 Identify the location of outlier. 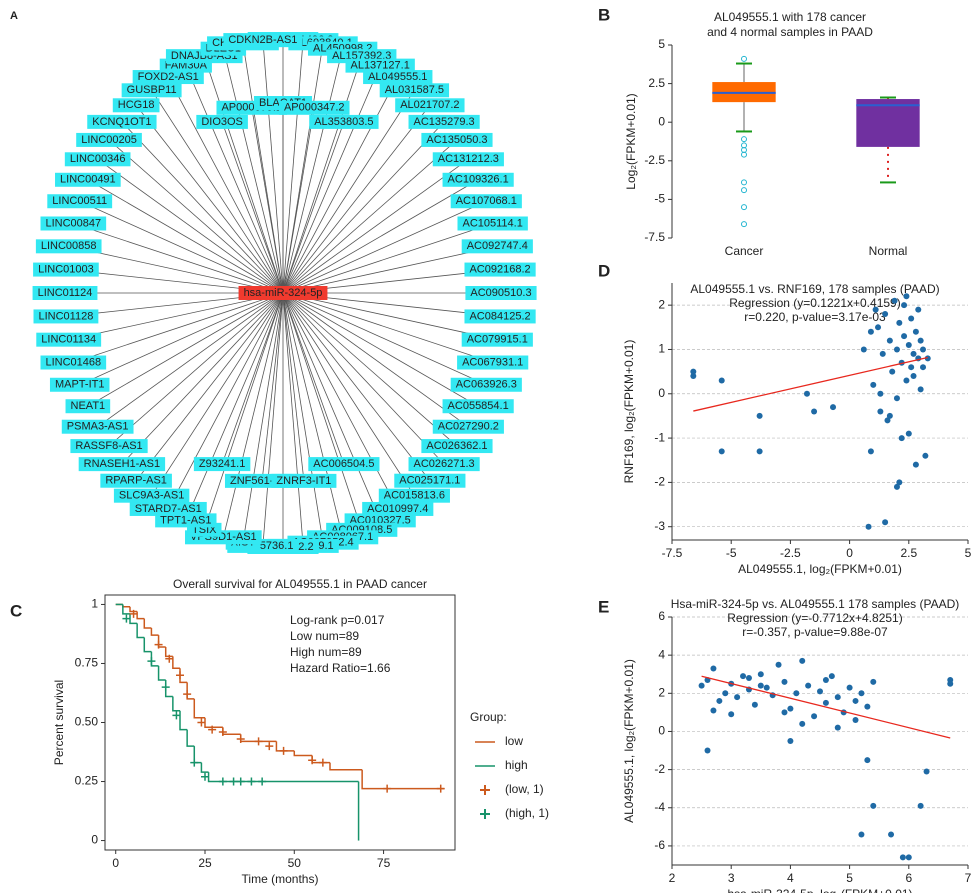
(744, 190).